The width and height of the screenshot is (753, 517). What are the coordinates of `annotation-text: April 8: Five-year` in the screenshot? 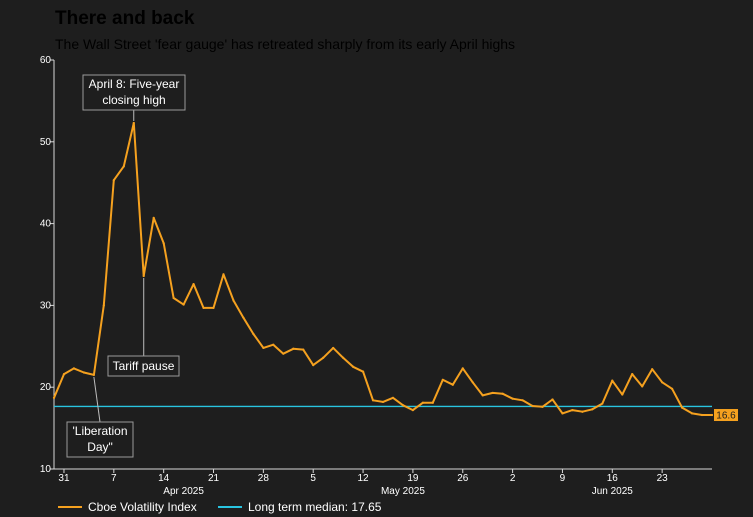 It's located at (134, 84).